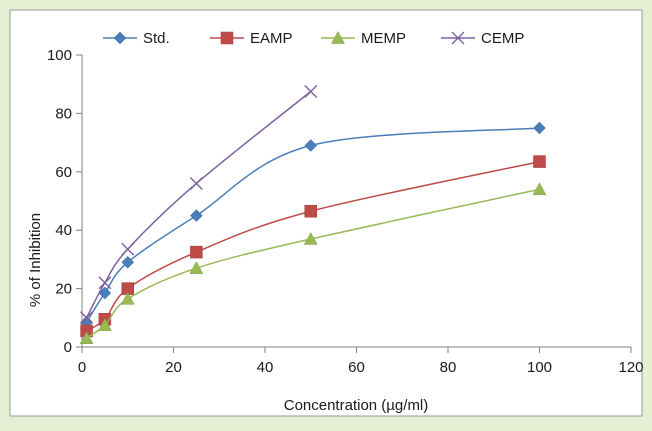 Image resolution: width=652 pixels, height=431 pixels. Describe the element at coordinates (68, 347) in the screenshot. I see `y-tick-label: 0` at that location.